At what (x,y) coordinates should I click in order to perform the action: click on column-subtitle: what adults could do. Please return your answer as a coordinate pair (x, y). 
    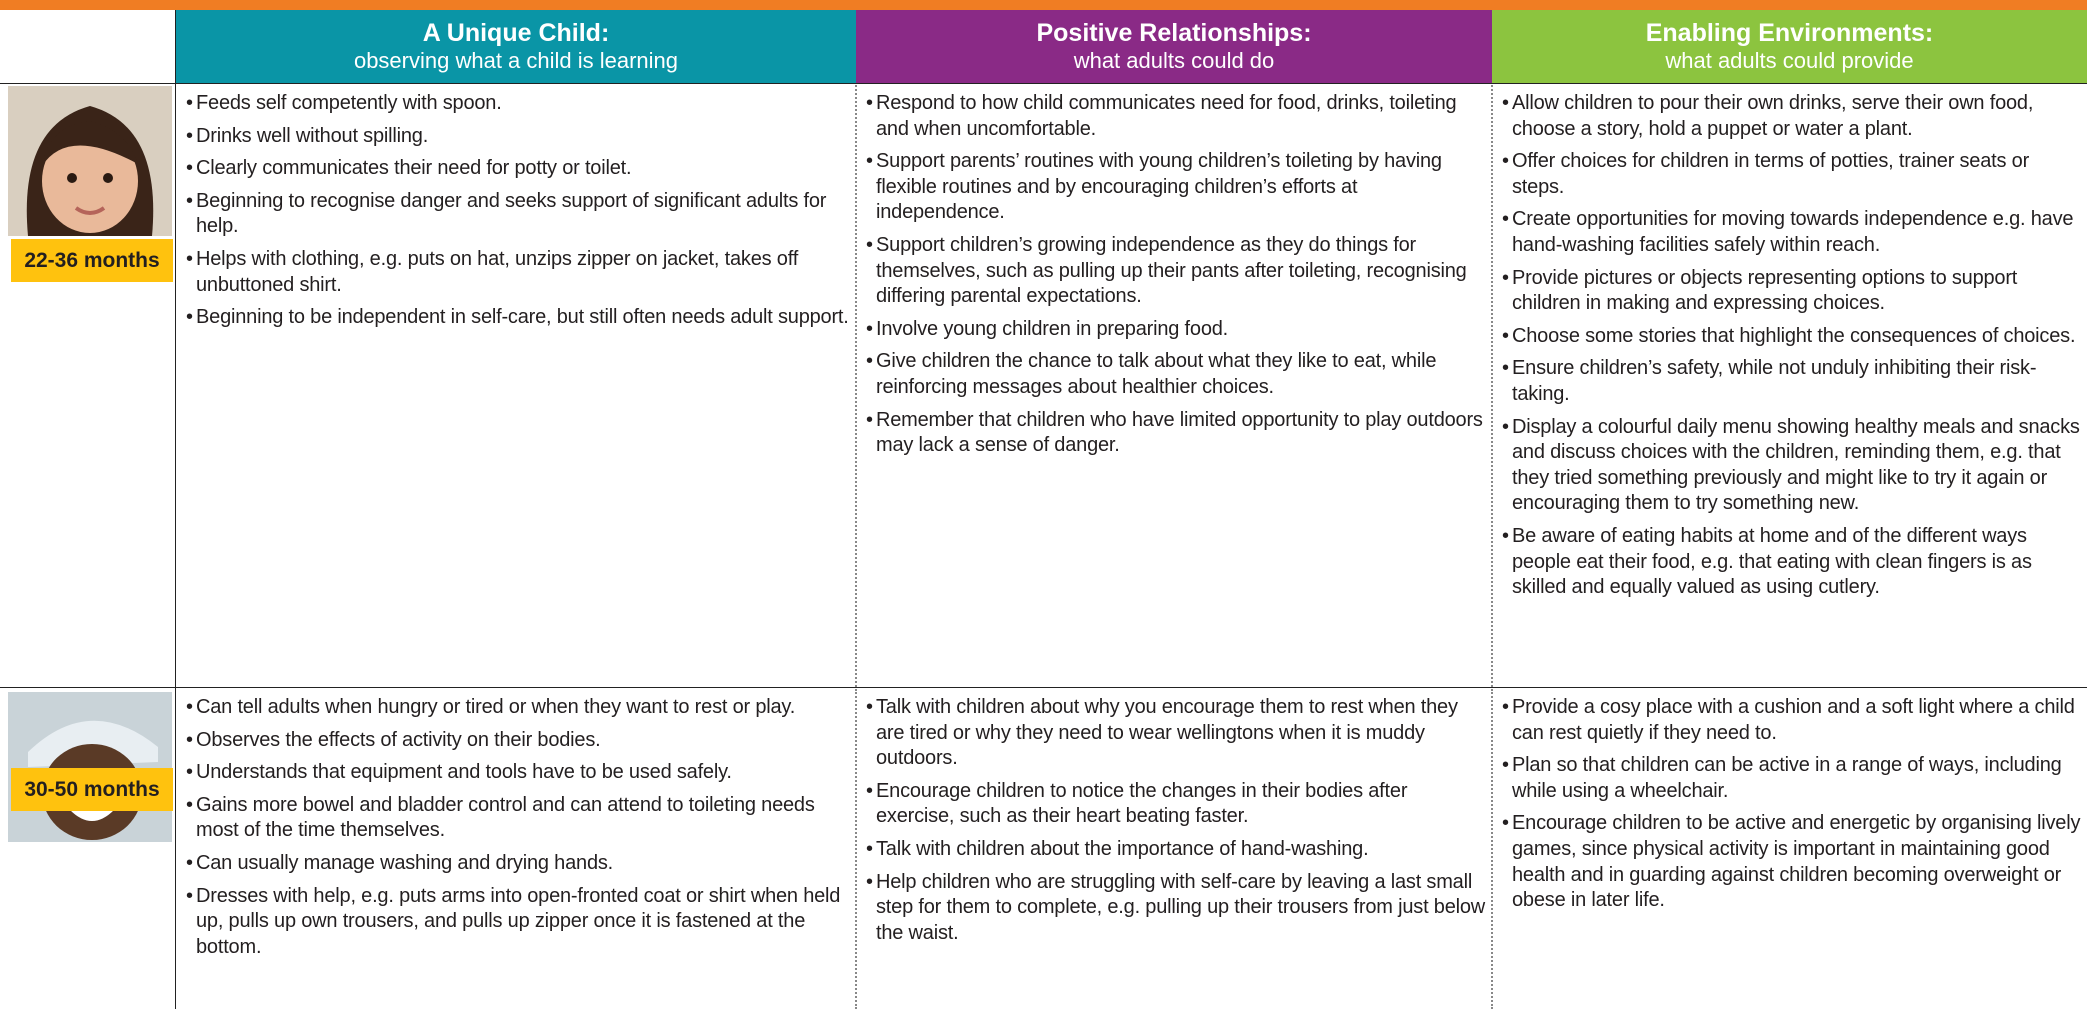
    Looking at the image, I should click on (1174, 60).